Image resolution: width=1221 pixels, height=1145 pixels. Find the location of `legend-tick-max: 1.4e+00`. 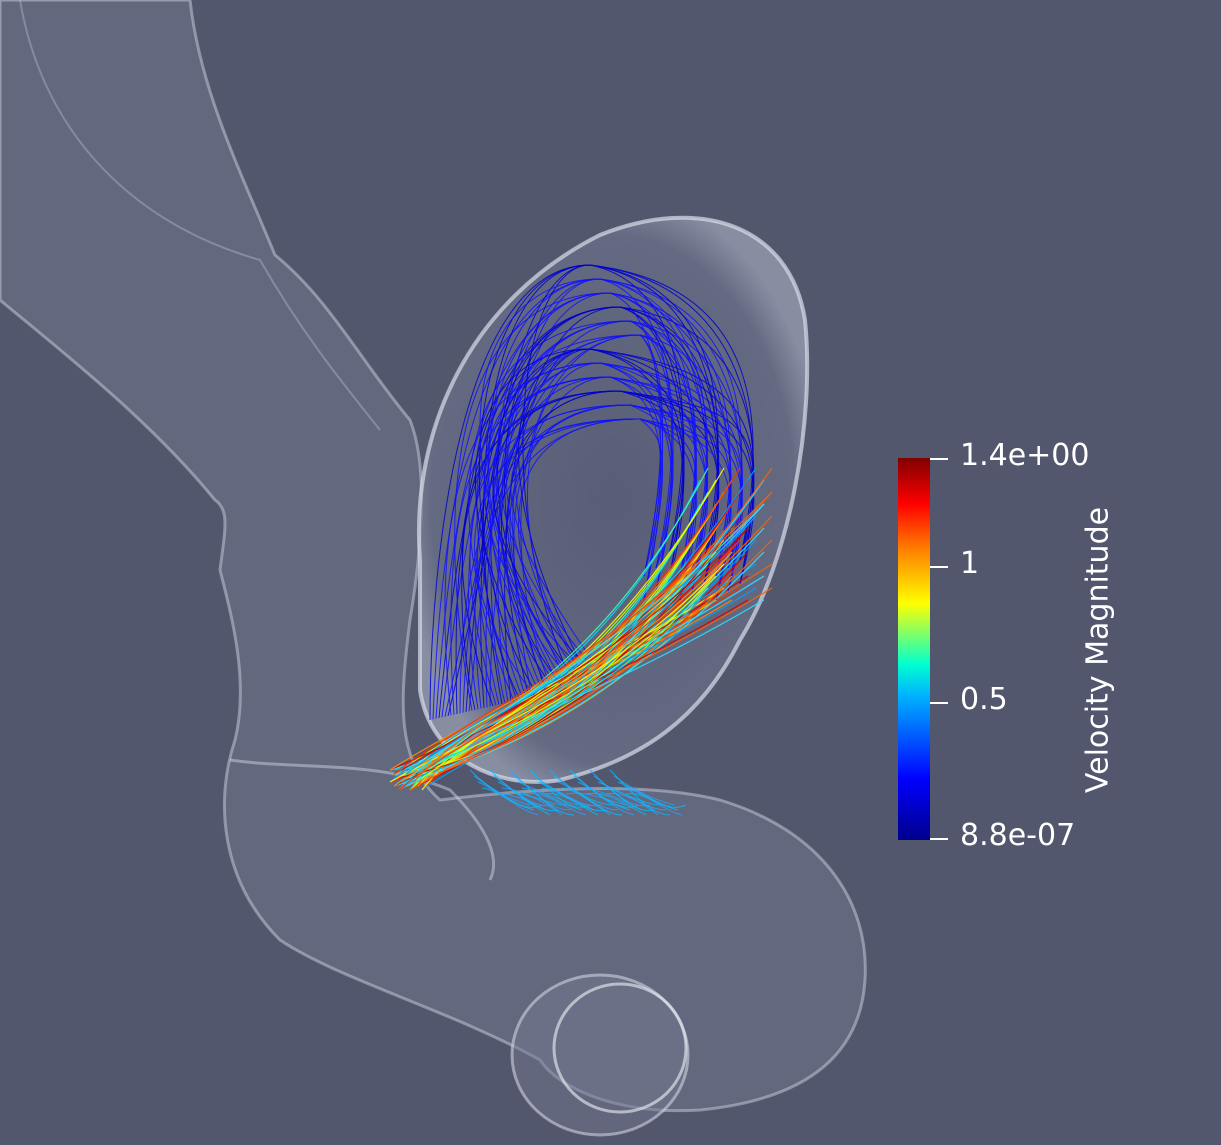

legend-tick-max: 1.4e+00 is located at coordinates (1025, 455).